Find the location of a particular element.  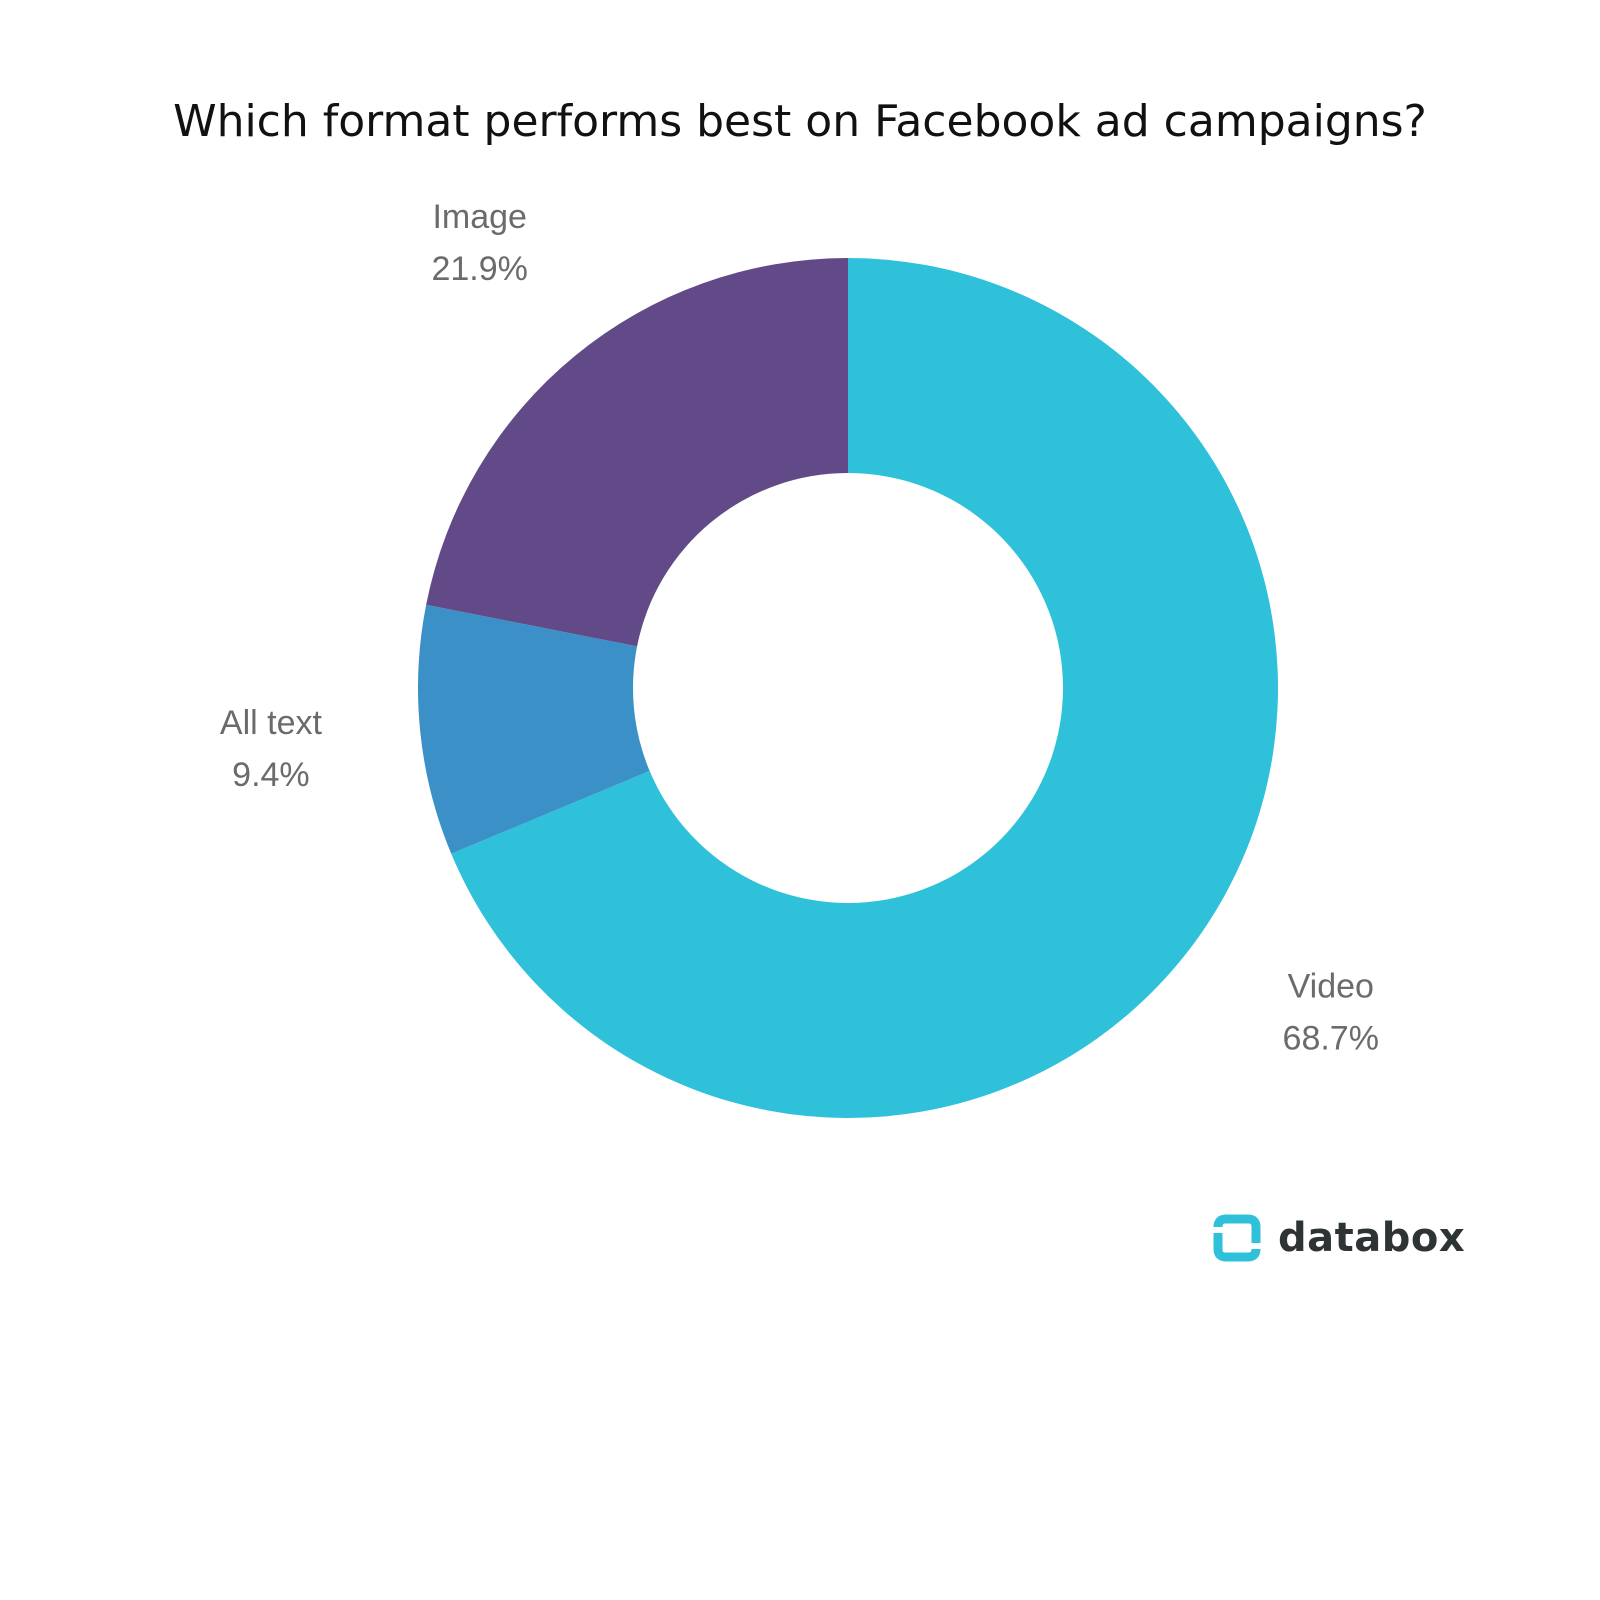

slice-image is located at coordinates (637, 452).